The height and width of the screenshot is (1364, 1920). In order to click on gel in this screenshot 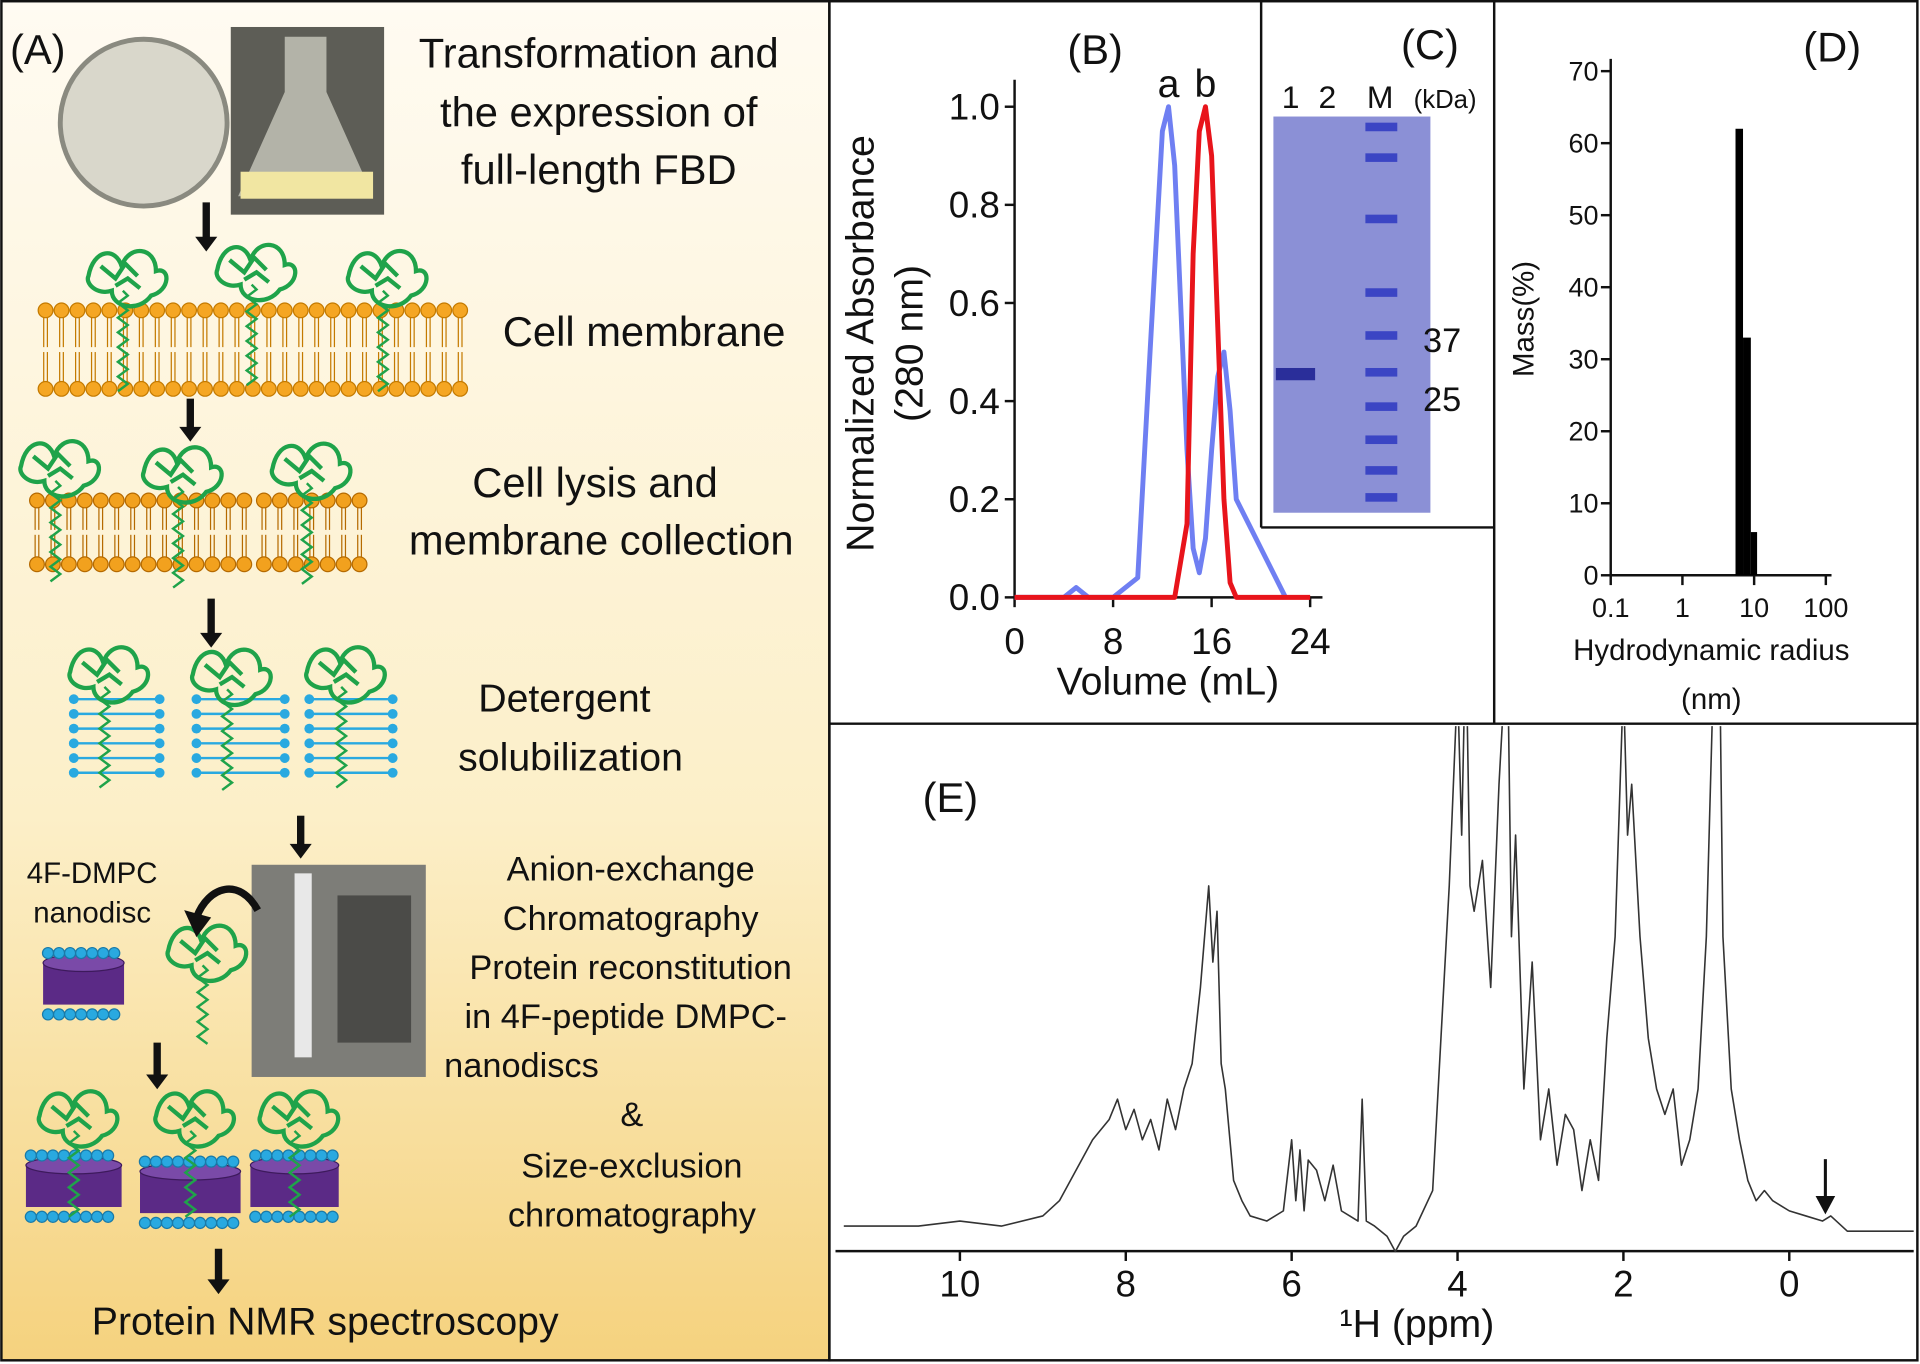, I will do `click(1352, 314)`.